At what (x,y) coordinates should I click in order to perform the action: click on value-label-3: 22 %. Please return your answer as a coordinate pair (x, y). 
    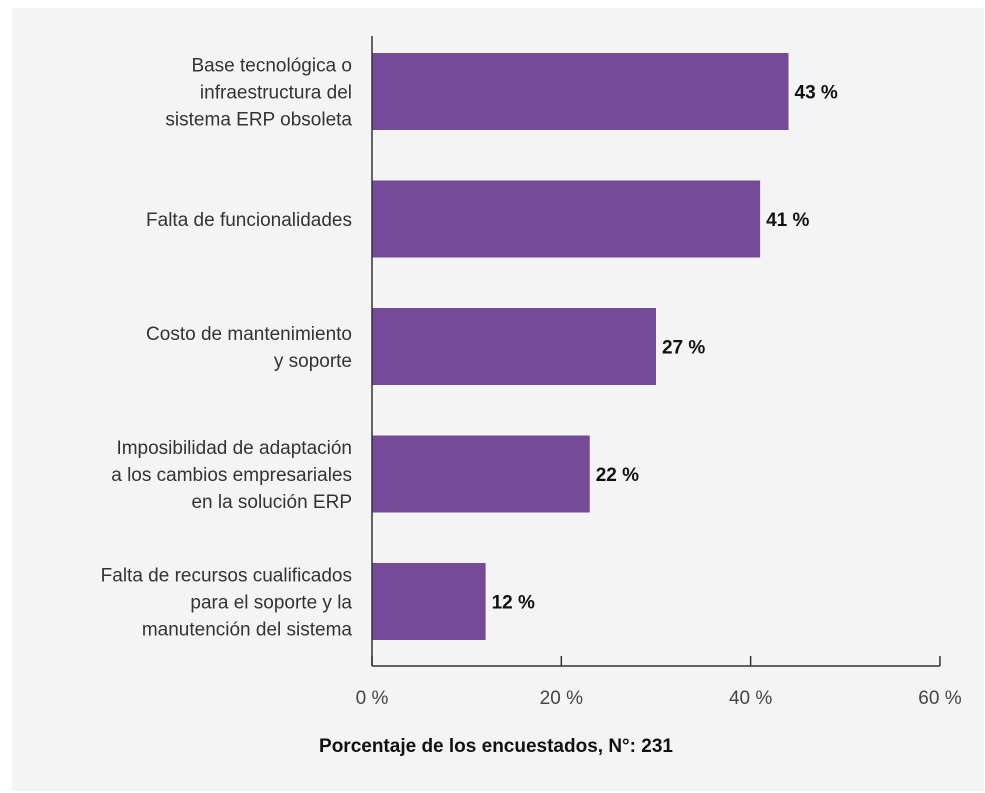
    Looking at the image, I should click on (617, 475).